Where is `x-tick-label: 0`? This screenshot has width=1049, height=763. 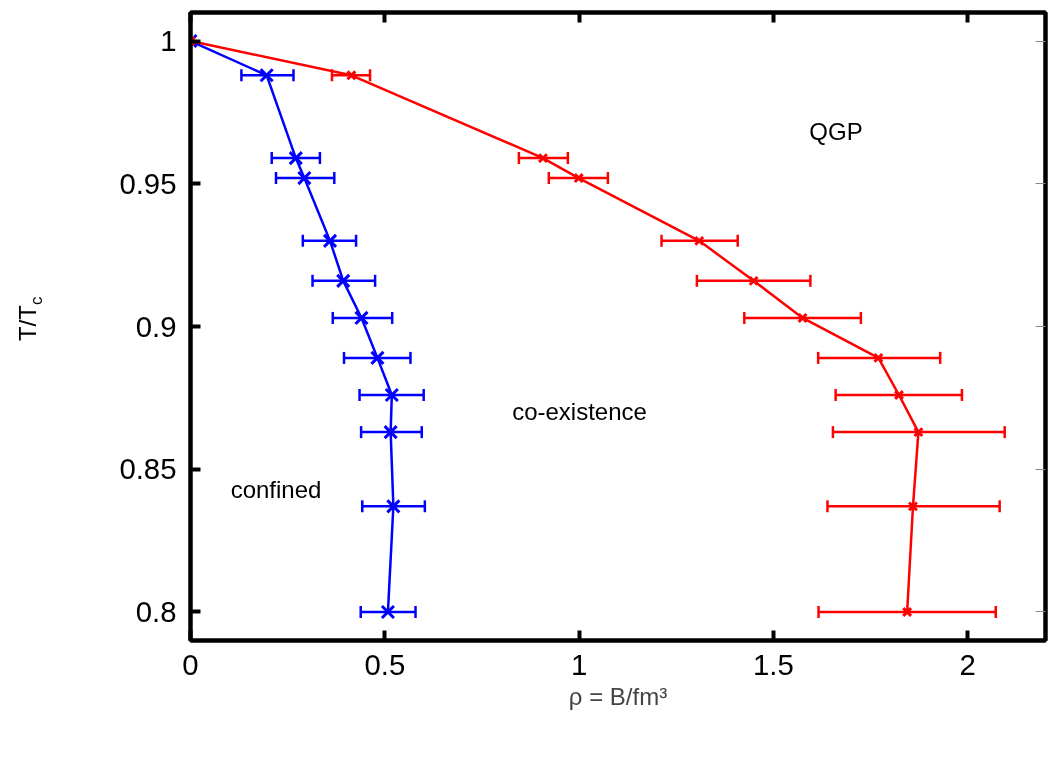
x-tick-label: 0 is located at coordinates (190, 664).